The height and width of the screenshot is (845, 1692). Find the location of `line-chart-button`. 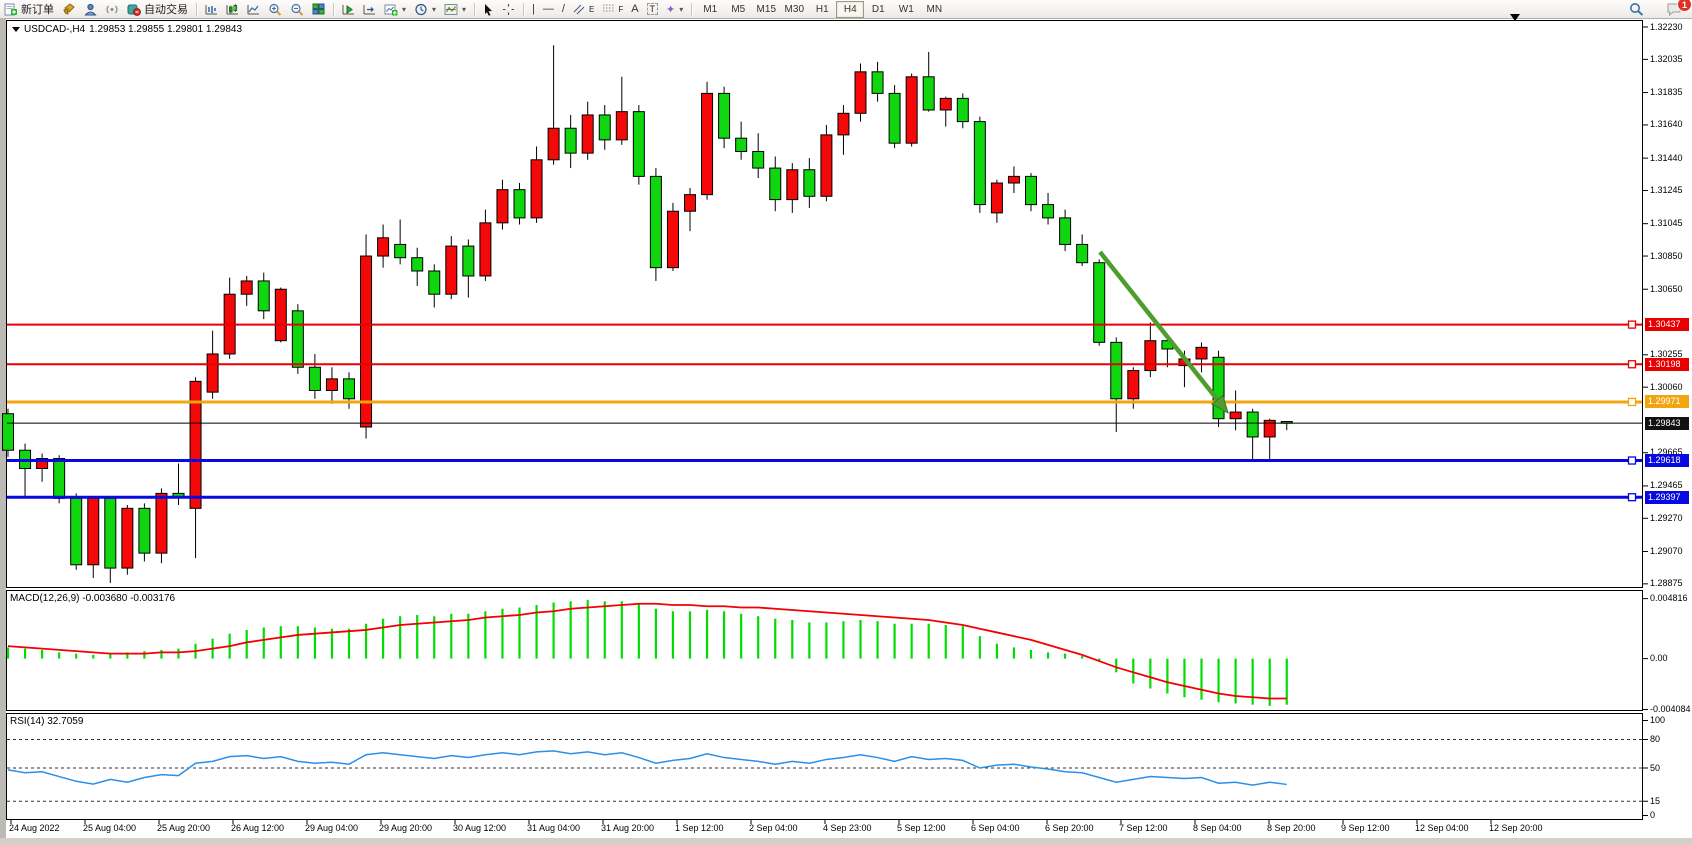

line-chart-button is located at coordinates (253, 9).